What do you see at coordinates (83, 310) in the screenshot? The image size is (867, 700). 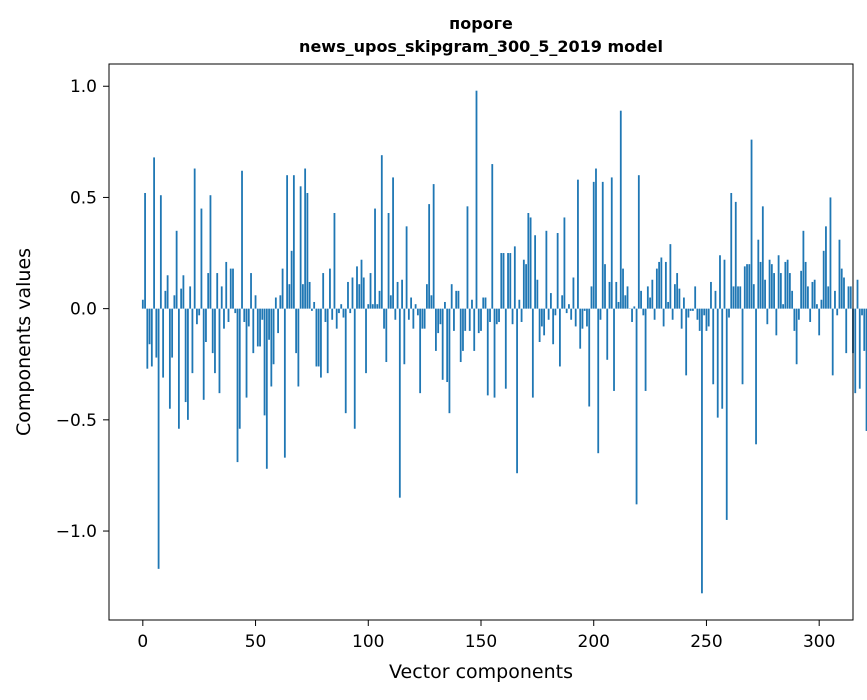 I see `y-tick-label: 0.0` at bounding box center [83, 310].